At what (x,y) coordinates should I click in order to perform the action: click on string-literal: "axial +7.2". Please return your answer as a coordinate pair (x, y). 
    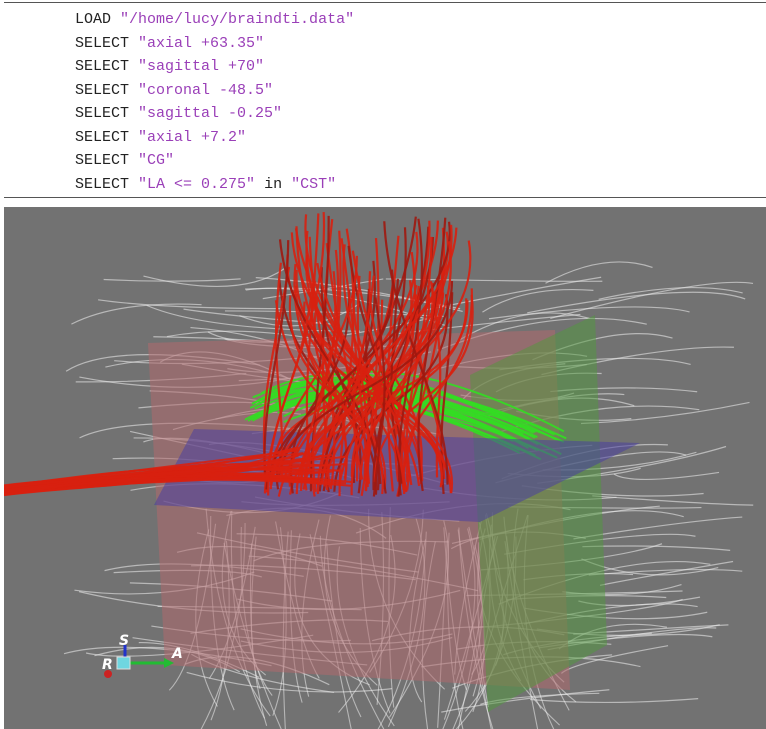
    Looking at the image, I should click on (192, 137).